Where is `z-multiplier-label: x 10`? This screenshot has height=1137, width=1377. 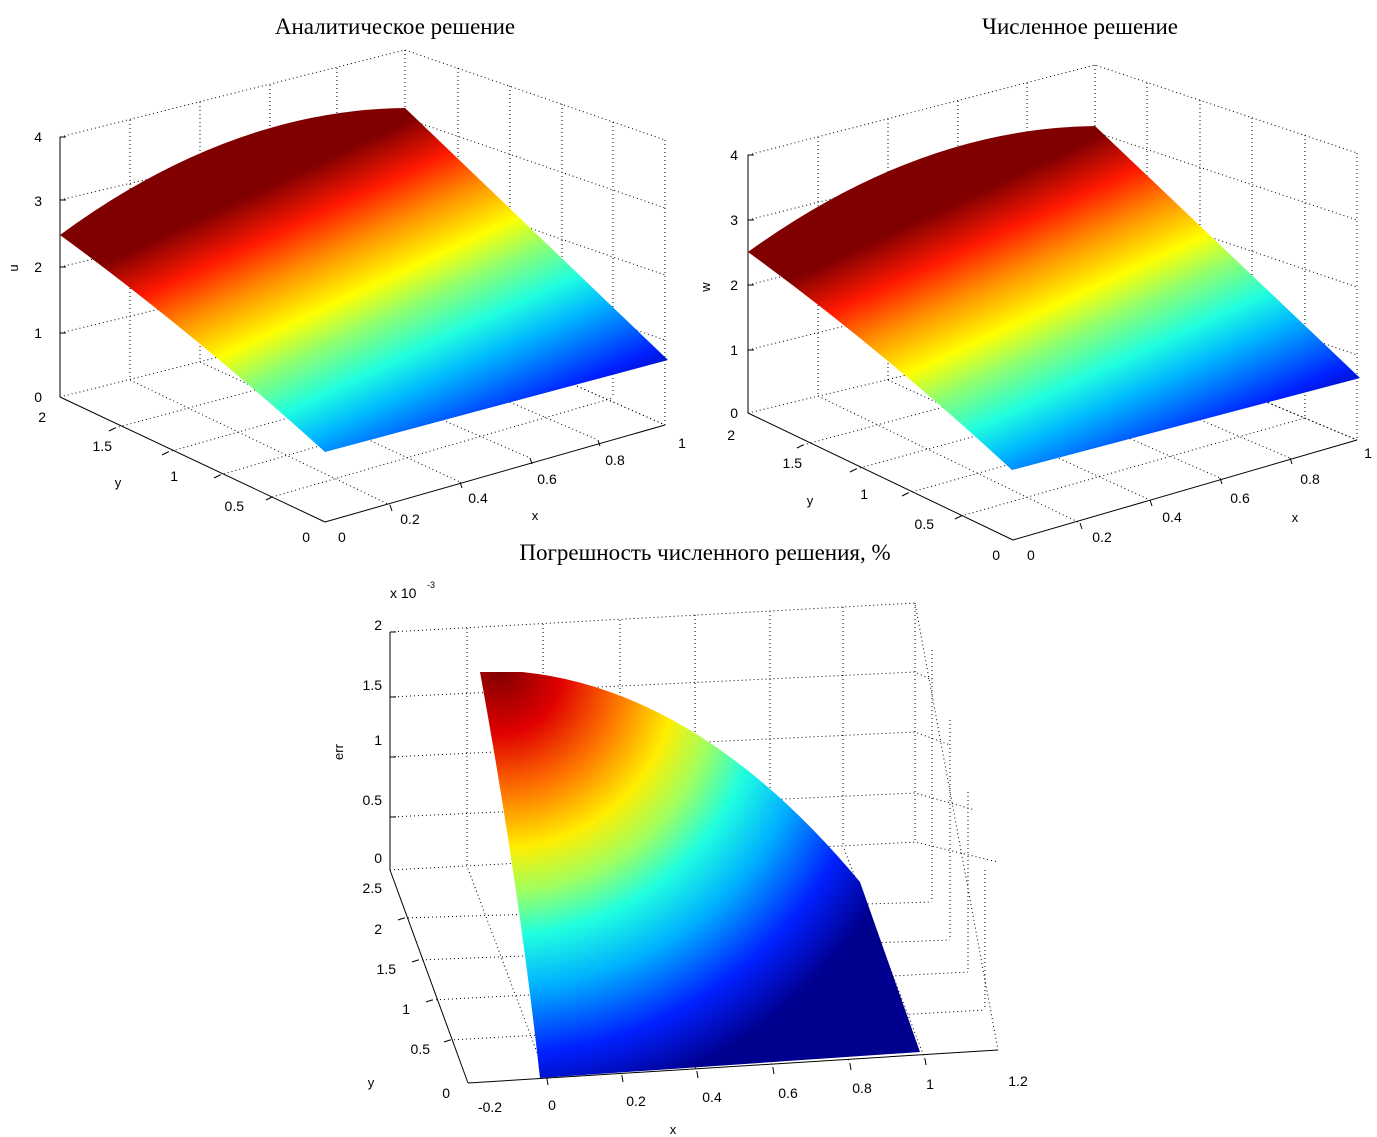 z-multiplier-label: x 10 is located at coordinates (403, 593).